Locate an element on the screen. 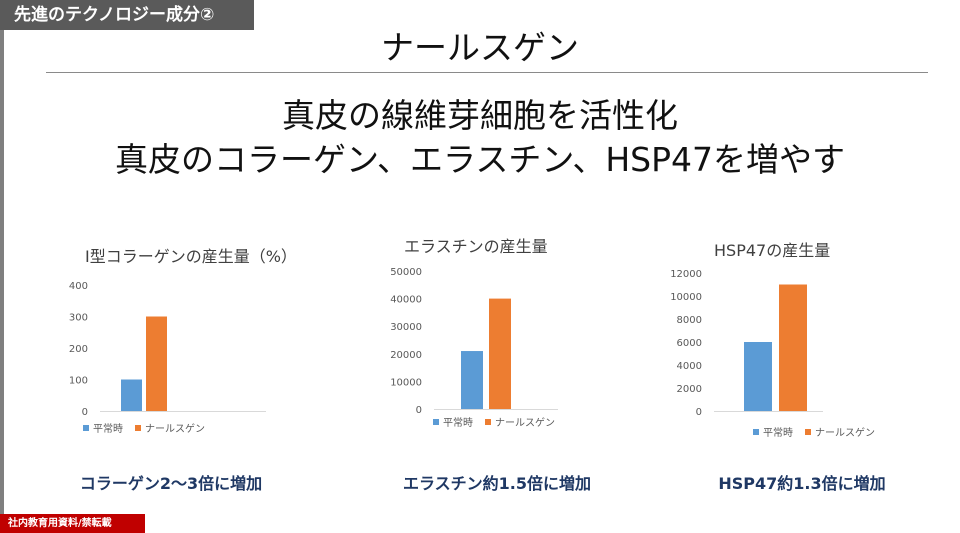 This screenshot has width=960, height=533. chart-elastin-legend-label: 平常時 is located at coordinates (458, 422).